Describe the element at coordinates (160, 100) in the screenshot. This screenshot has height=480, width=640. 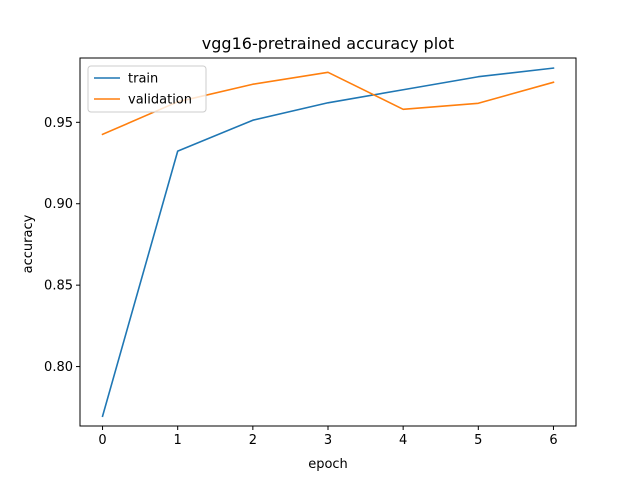
I see `legend-label-validation: validation` at that location.